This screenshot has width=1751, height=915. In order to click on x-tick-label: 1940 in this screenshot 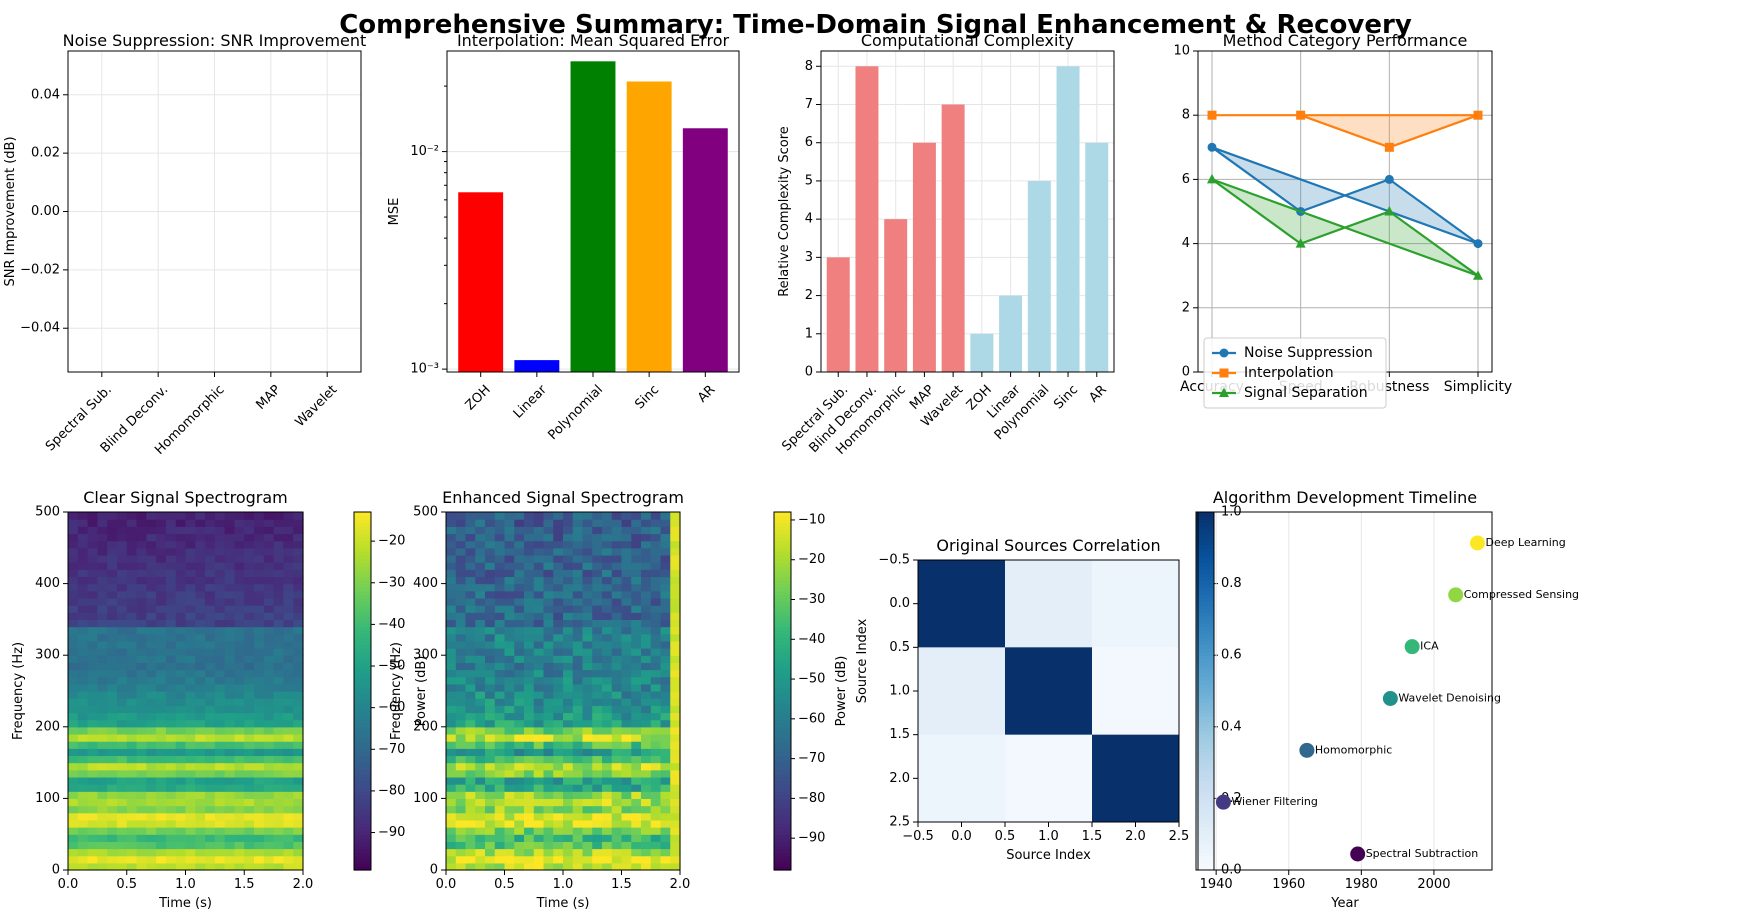, I will do `click(1216, 884)`.